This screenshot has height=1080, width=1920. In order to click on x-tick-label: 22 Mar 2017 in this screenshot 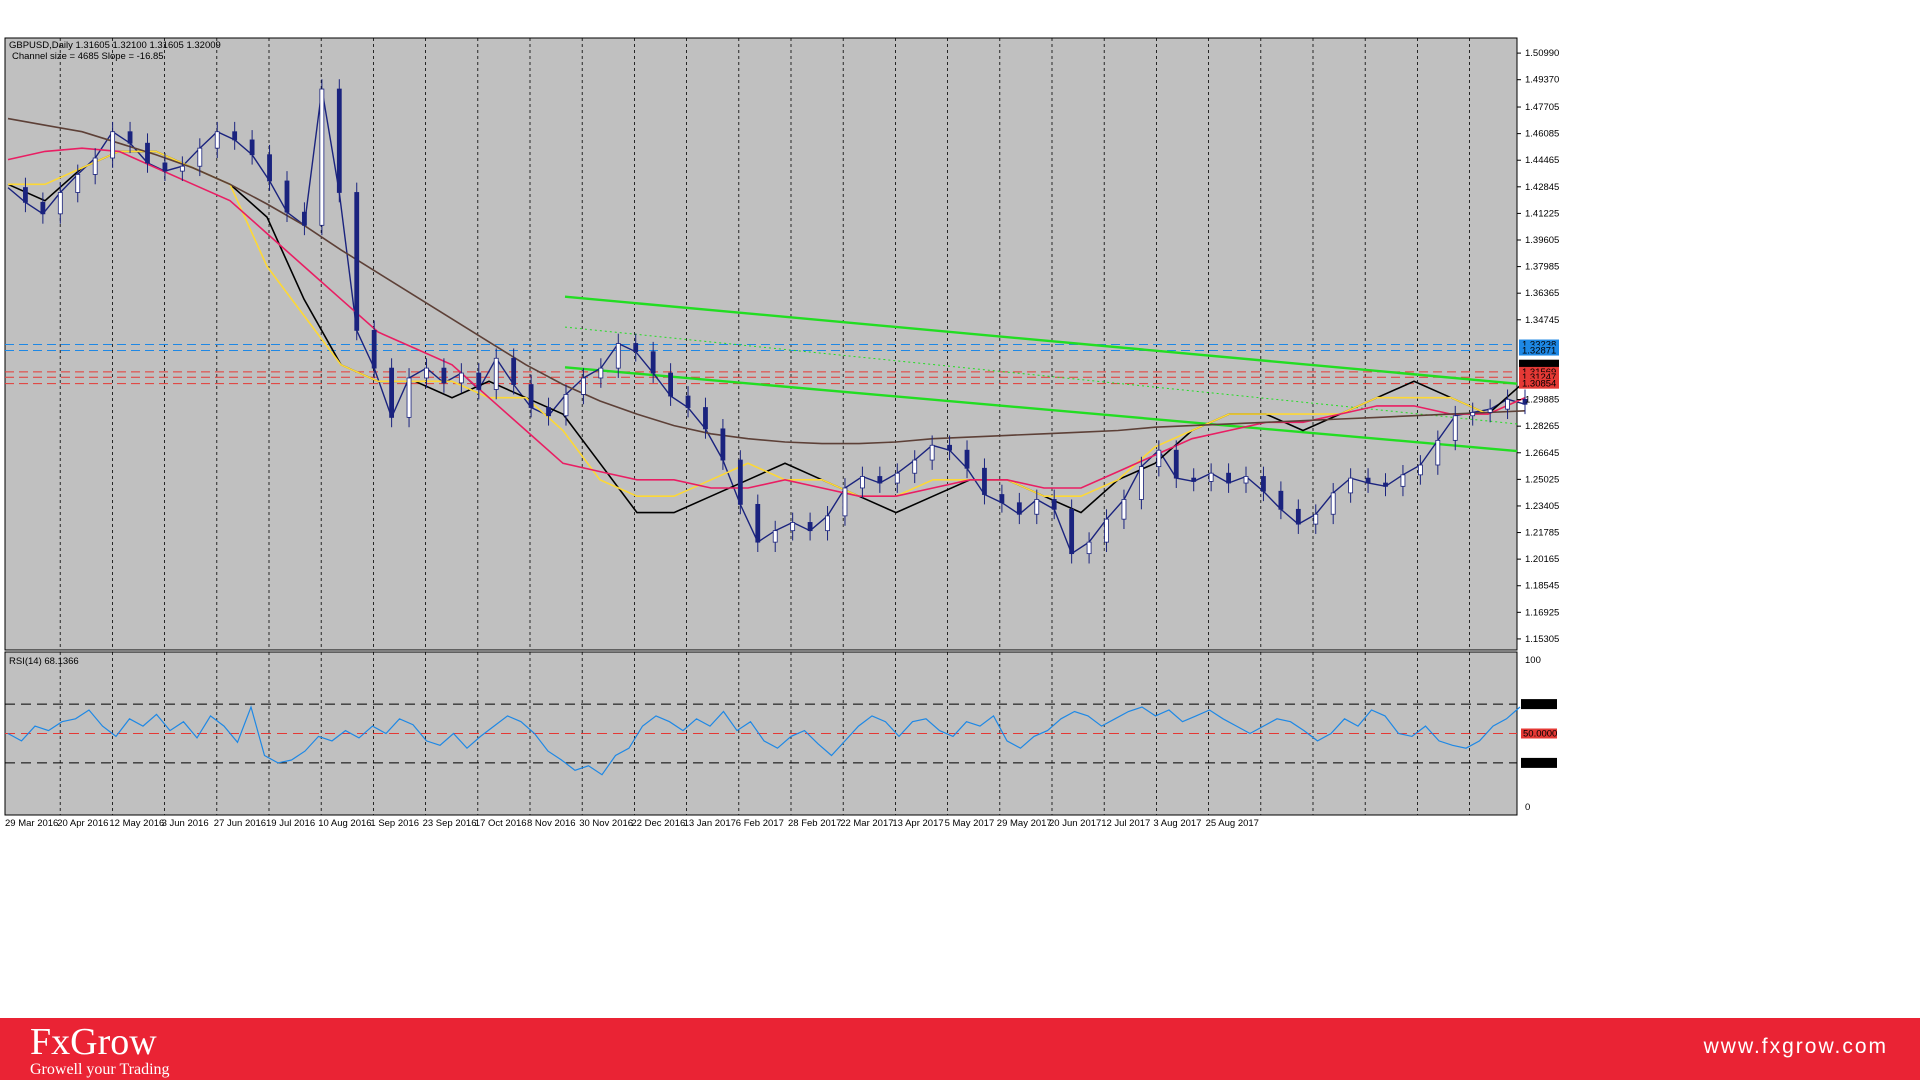, I will do `click(866, 823)`.